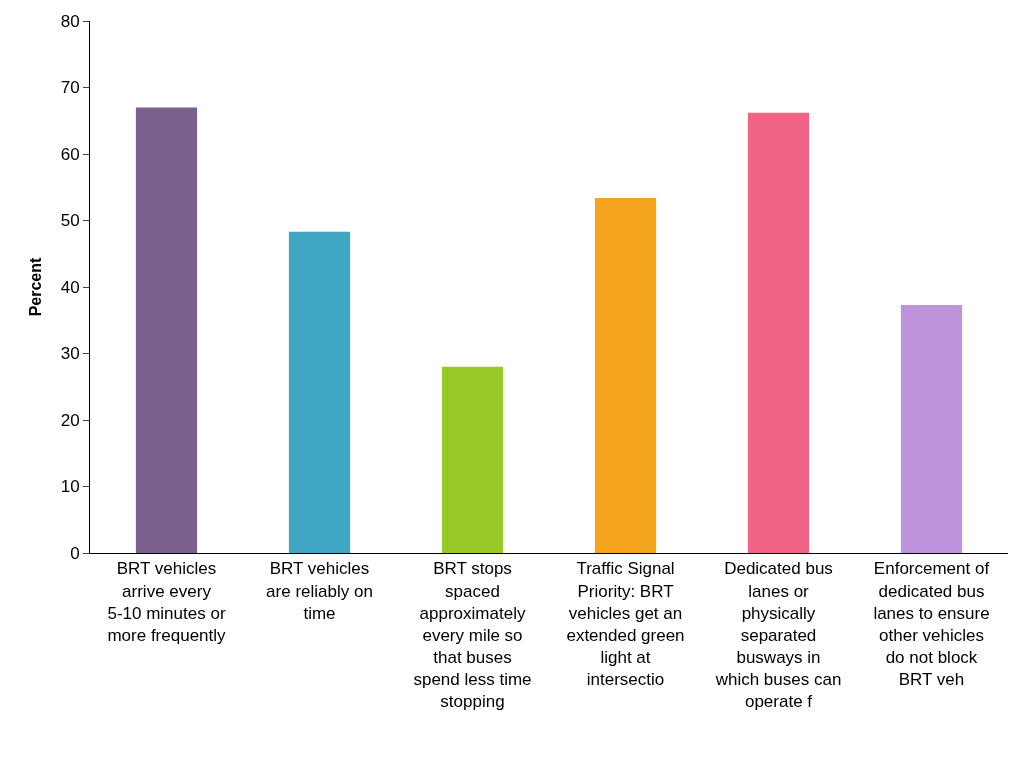  Describe the element at coordinates (319, 591) in the screenshot. I see `x-tick-label: BRT vehicles are reliably on time` at that location.